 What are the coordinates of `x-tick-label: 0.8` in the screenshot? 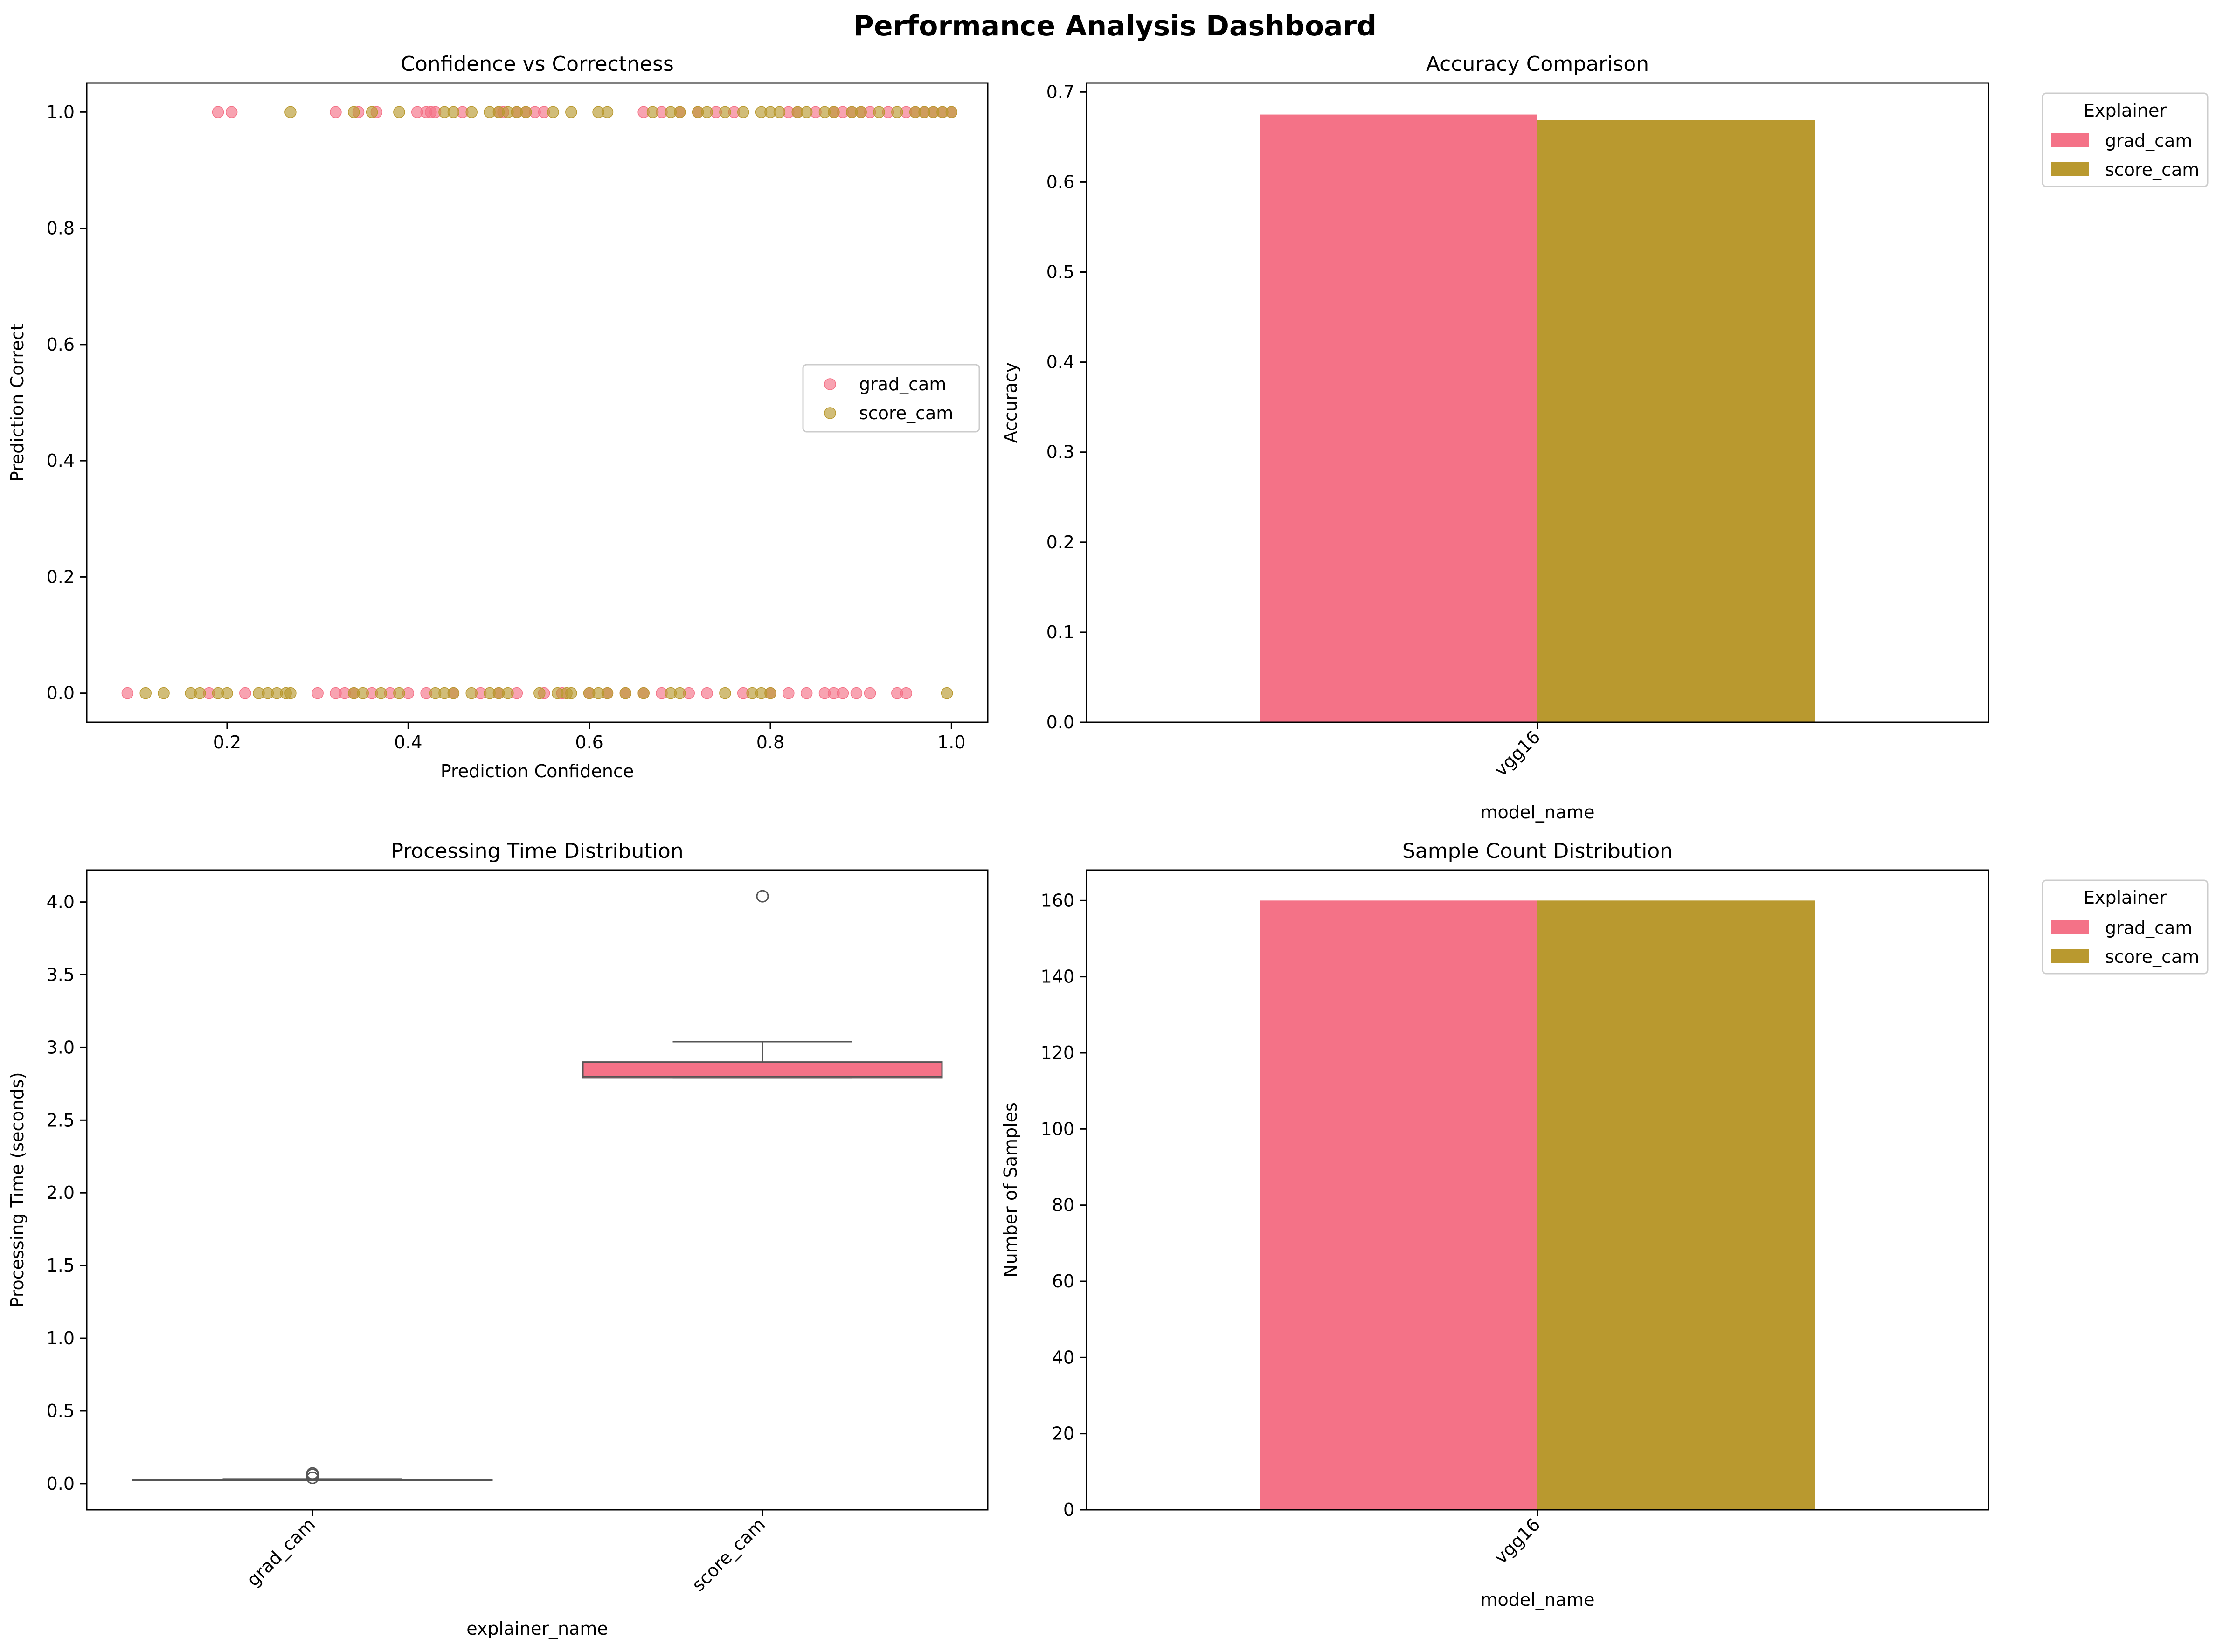 It's located at (770, 742).